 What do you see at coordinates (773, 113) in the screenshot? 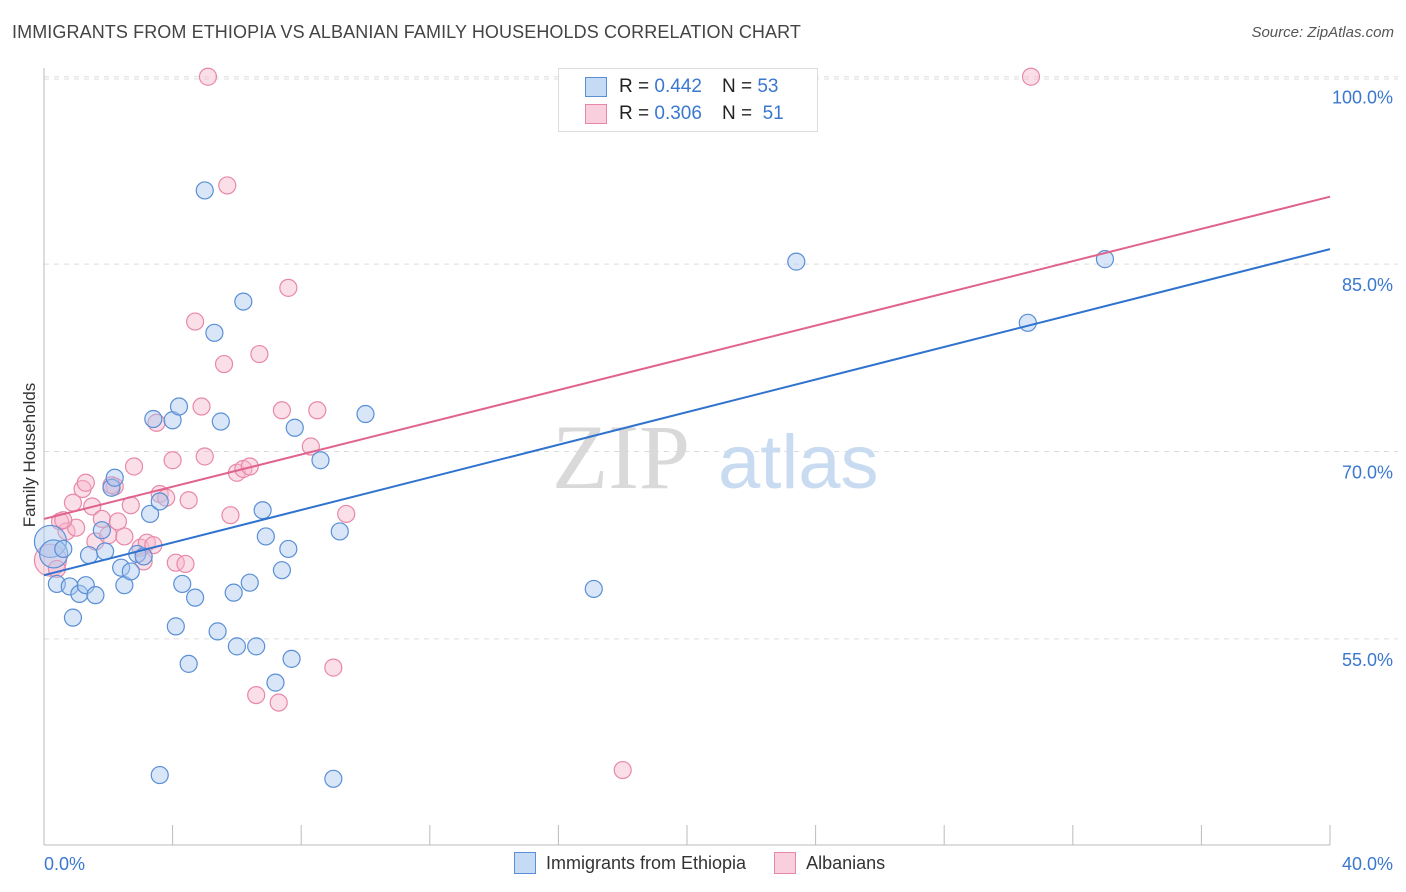
I see `albanians-n-value: 51` at bounding box center [773, 113].